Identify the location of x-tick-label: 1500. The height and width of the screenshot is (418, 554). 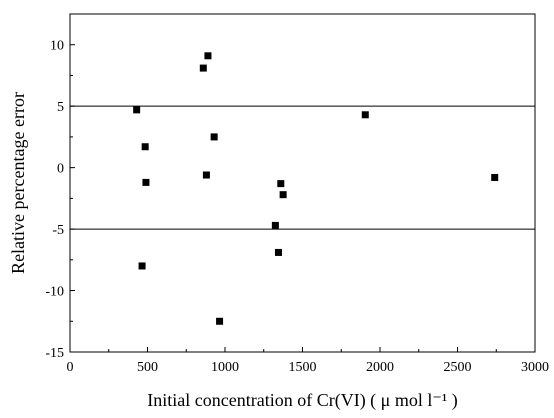
(303, 367).